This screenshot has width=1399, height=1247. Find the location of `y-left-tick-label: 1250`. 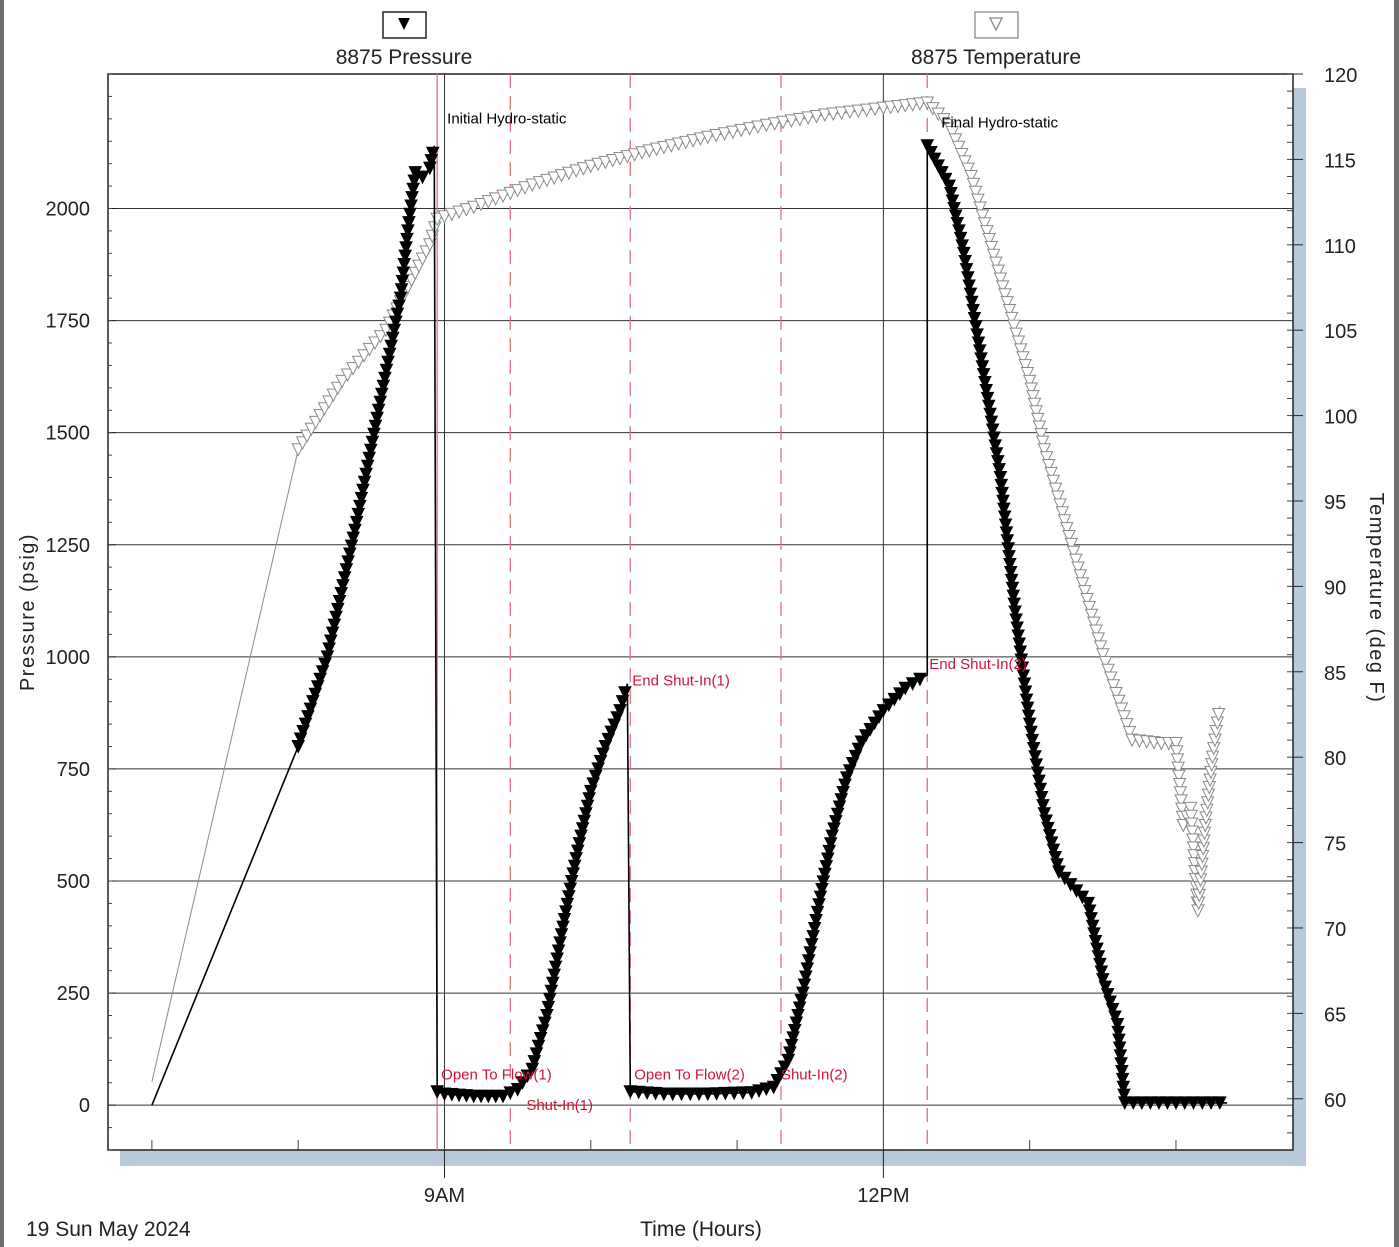

y-left-tick-label: 1250 is located at coordinates (68, 546).